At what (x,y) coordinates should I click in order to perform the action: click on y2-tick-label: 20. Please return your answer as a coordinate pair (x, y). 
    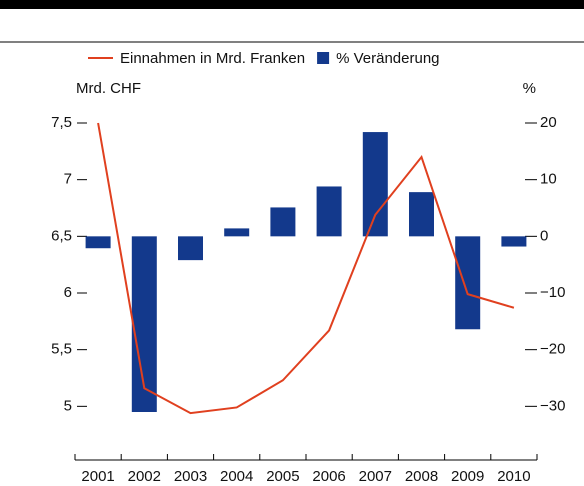
    Looking at the image, I should click on (548, 122).